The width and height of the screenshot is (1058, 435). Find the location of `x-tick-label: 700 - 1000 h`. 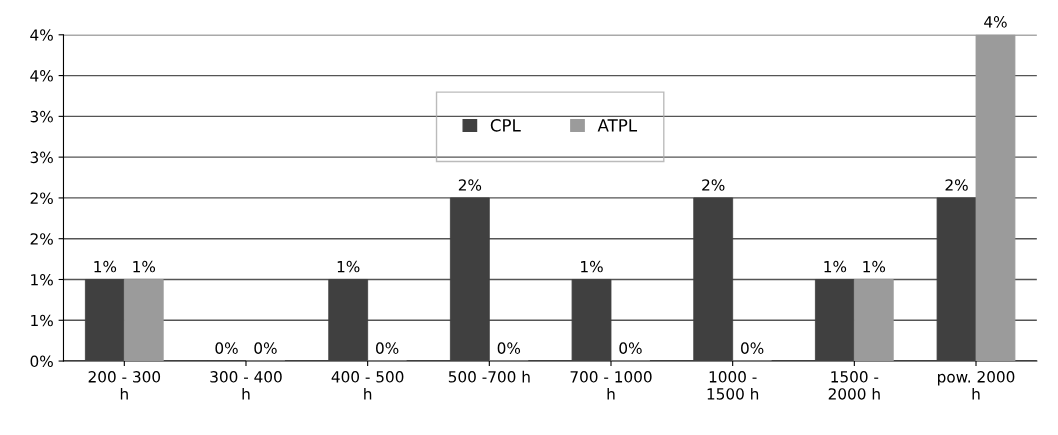

x-tick-label: 700 - 1000 h is located at coordinates (611, 385).